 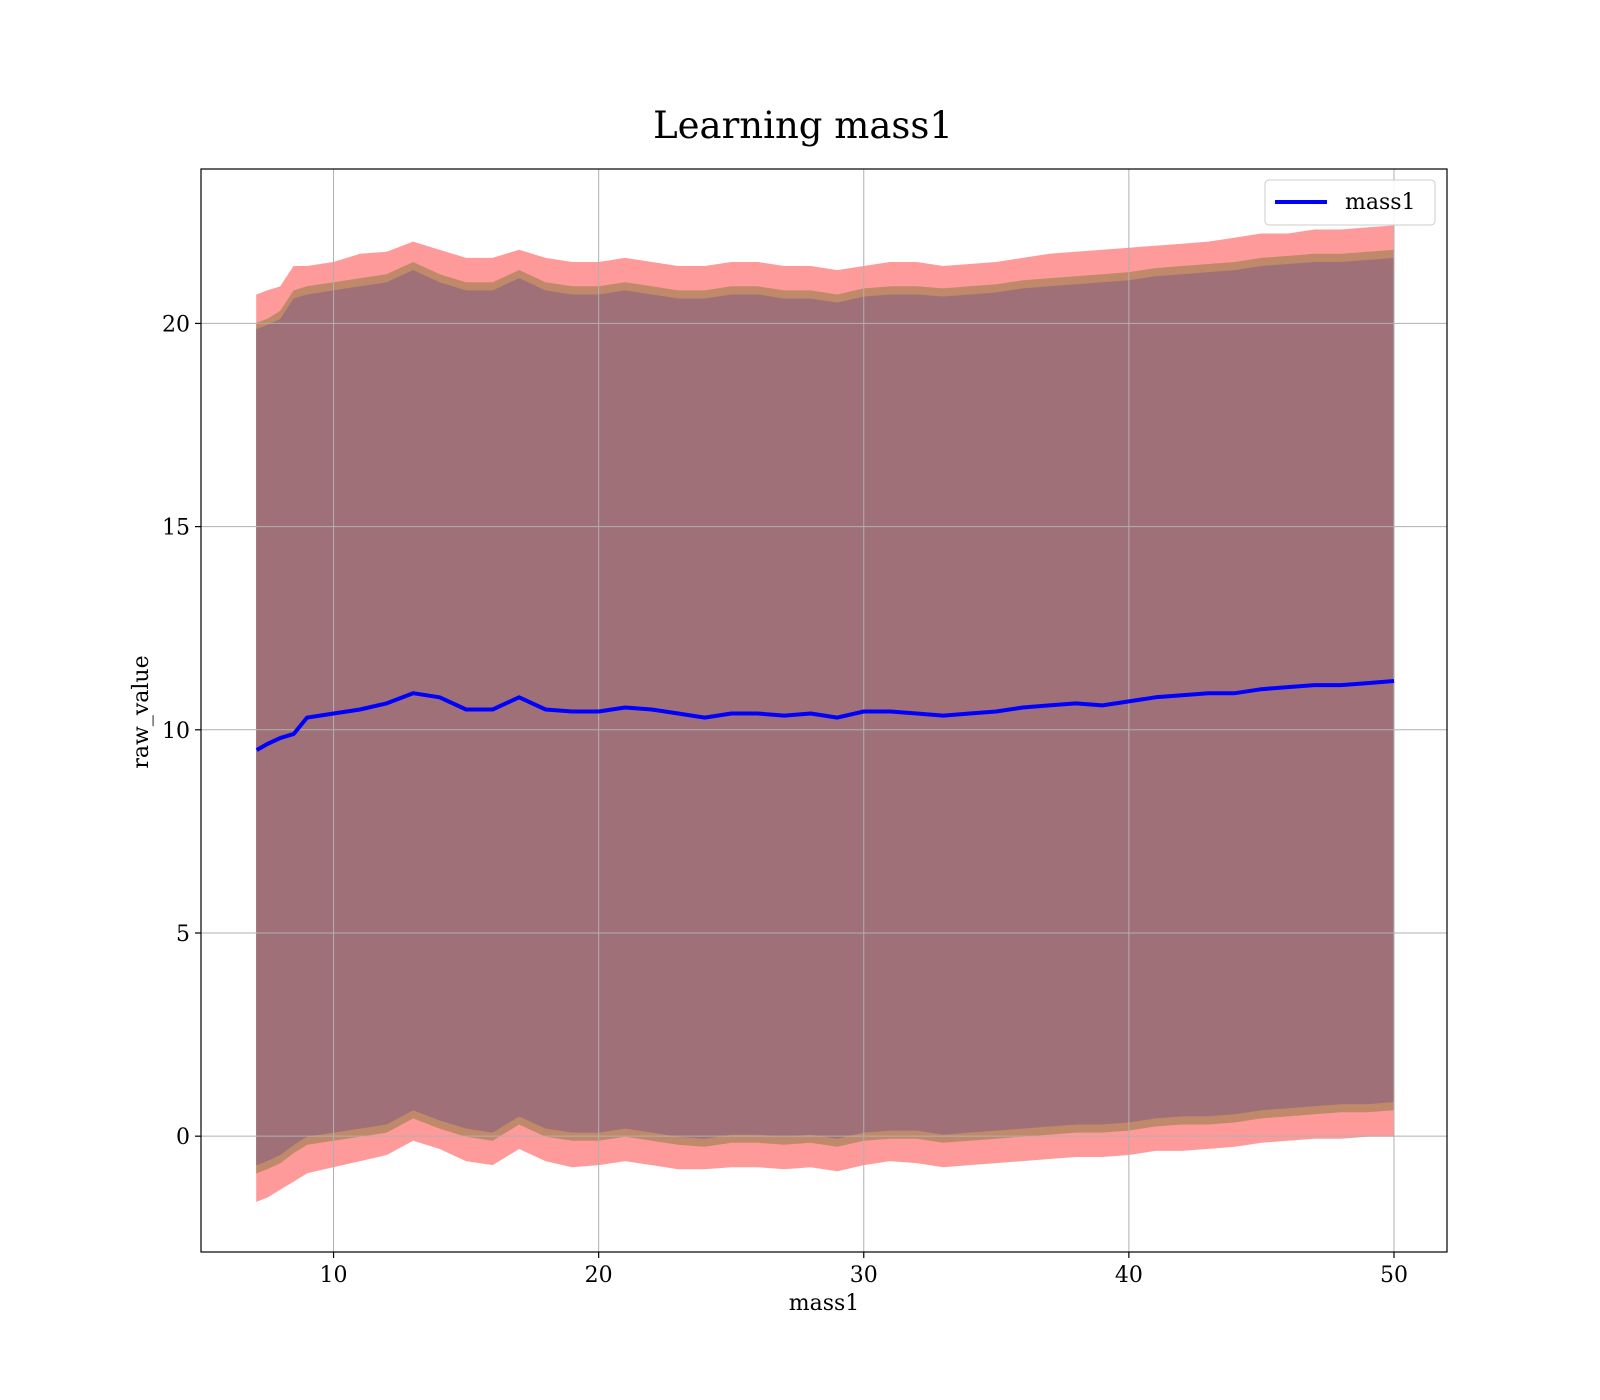 I want to click on x-tick-label: 20, so click(x=599, y=1275).